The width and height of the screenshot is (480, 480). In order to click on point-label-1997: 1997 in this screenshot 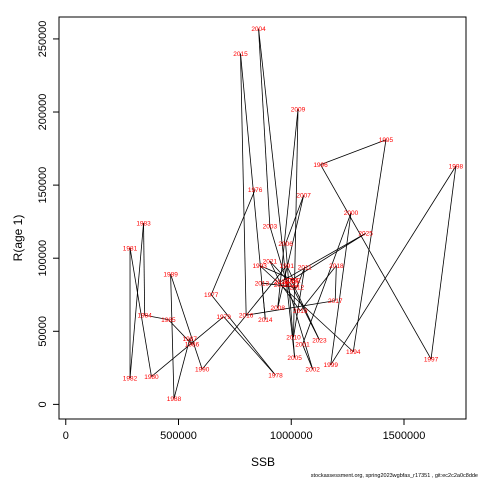, I will do `click(431, 359)`.